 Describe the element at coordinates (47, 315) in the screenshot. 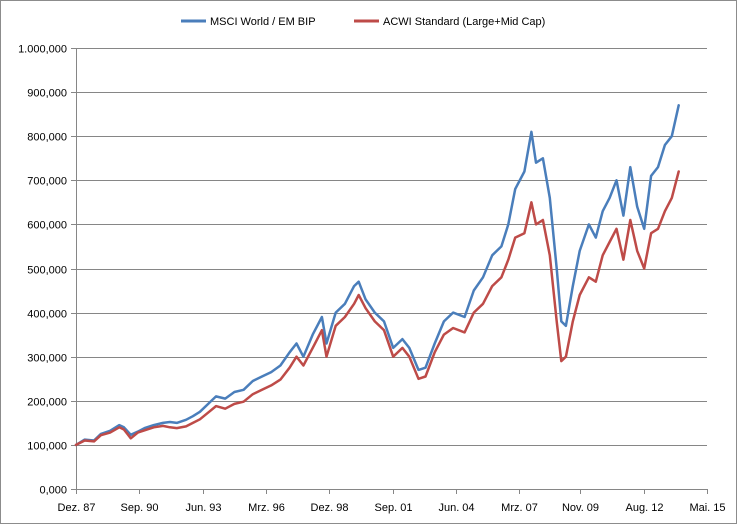

I see `y-tick-label: 400,000` at that location.